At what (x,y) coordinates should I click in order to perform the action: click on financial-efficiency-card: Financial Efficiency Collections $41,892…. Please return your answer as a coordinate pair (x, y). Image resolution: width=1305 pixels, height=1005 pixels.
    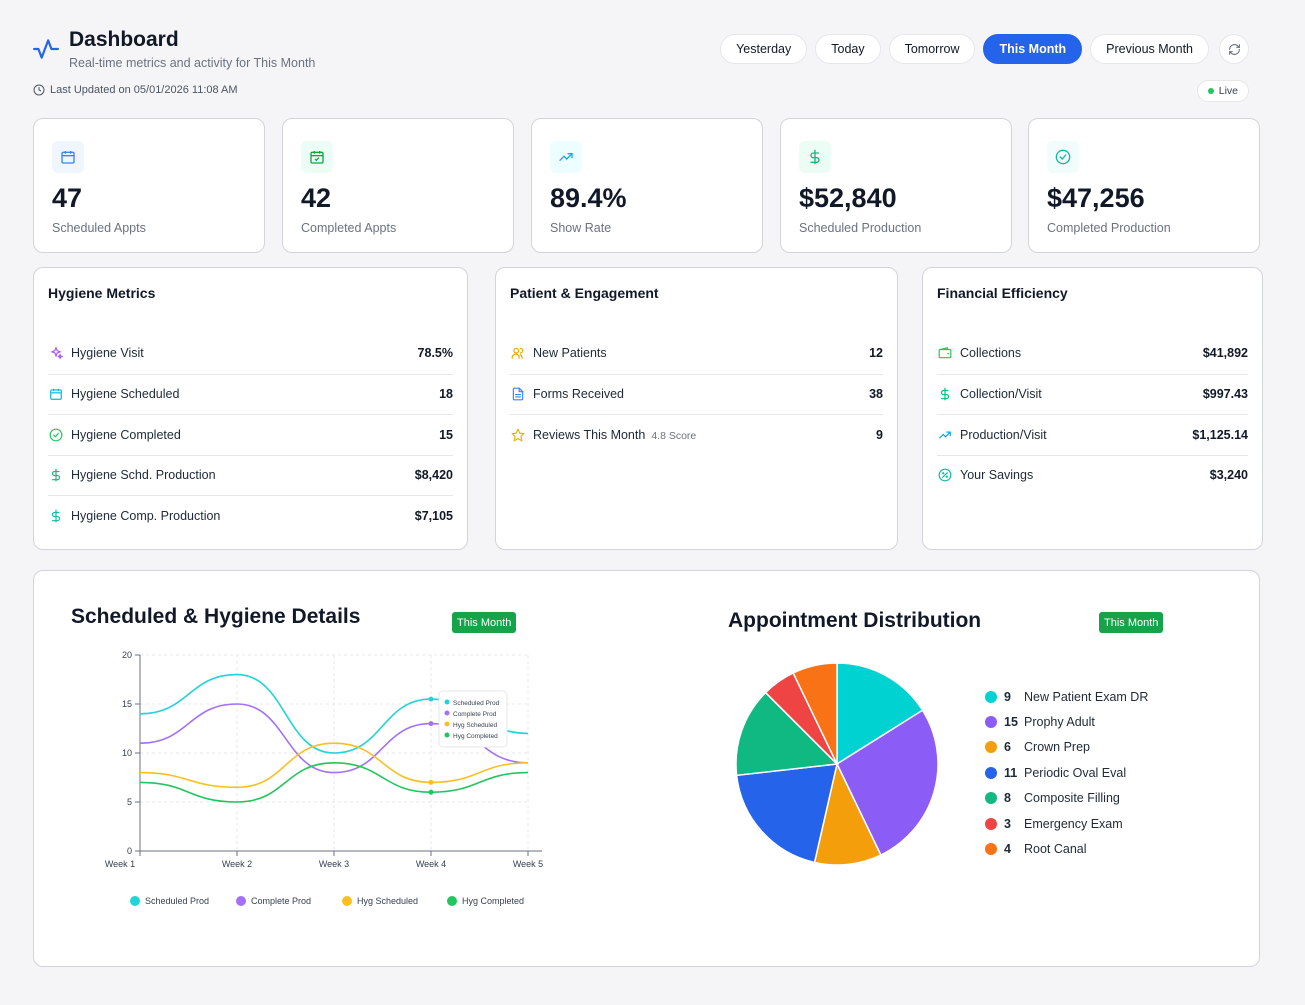
    Looking at the image, I should click on (1092, 408).